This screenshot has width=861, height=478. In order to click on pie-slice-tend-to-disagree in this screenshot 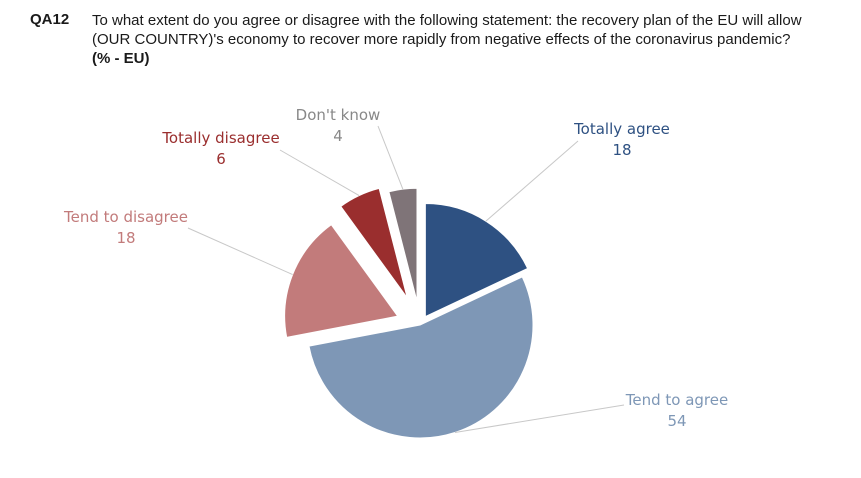, I will do `click(341, 281)`.